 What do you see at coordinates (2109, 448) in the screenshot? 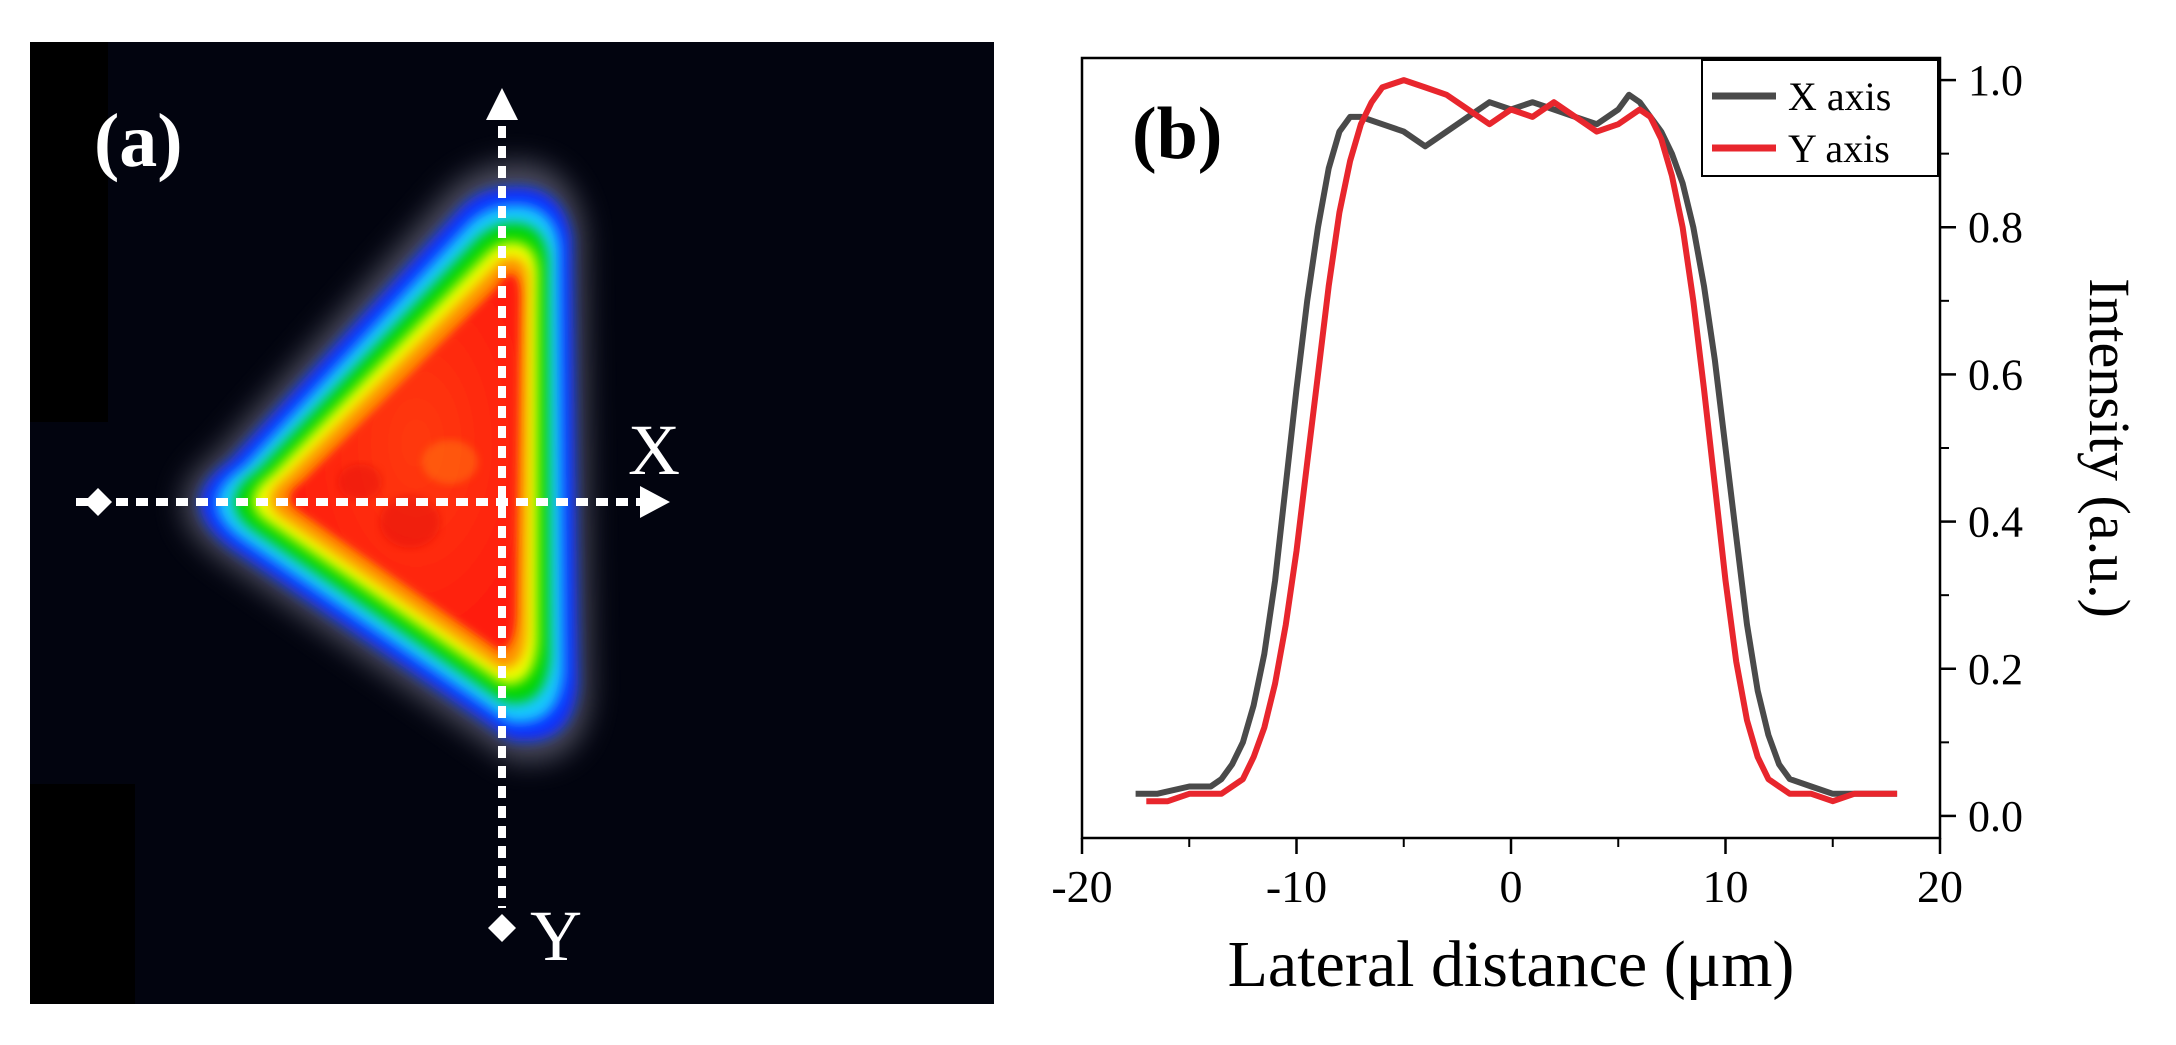
I see `y-axis-title: Intensity (a.u.)` at bounding box center [2109, 448].